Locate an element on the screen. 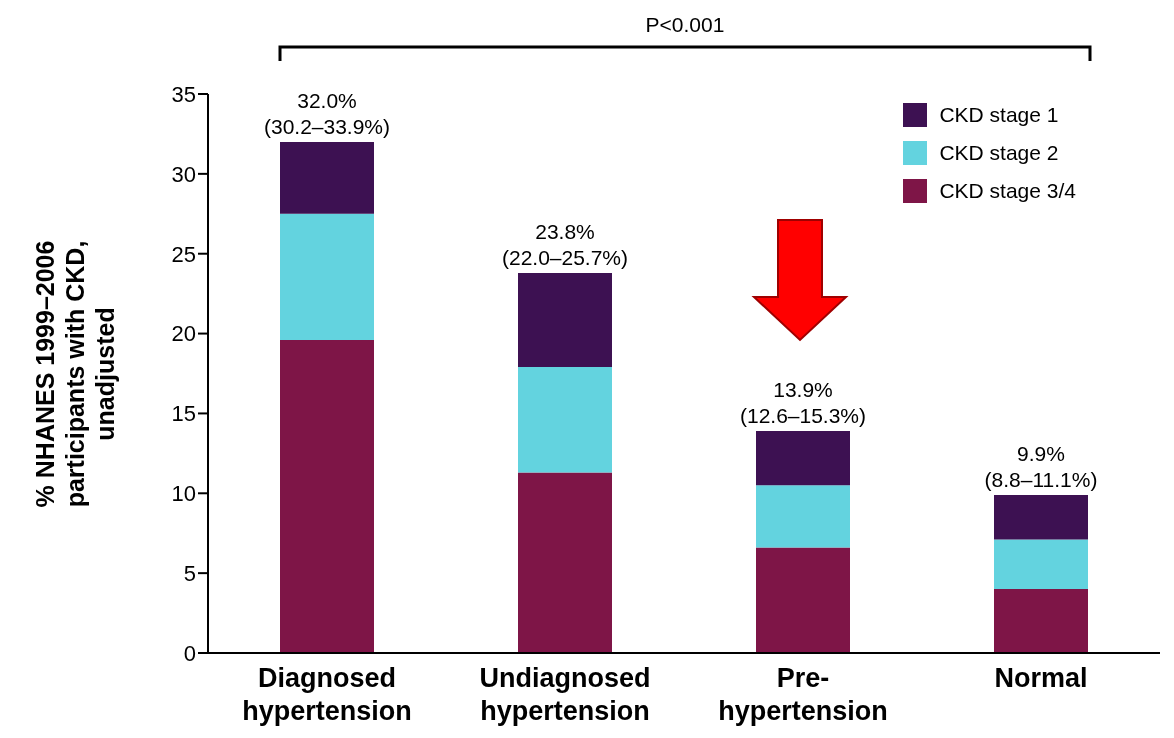 Image resolution: width=1174 pixels, height=738 pixels. total-label: 9.9% (8.8–11.1%) is located at coordinates (1041, 466).